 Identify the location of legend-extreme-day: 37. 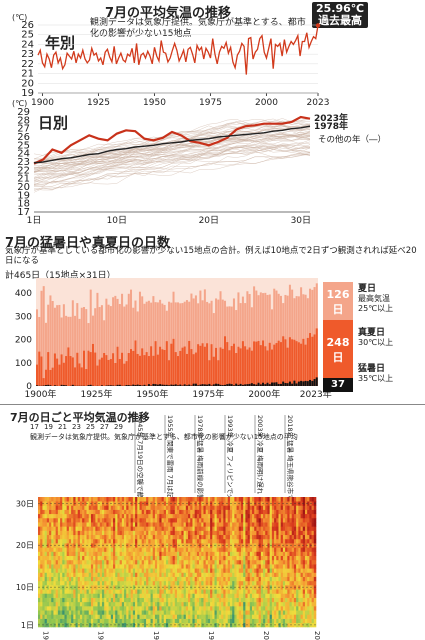
(338, 385).